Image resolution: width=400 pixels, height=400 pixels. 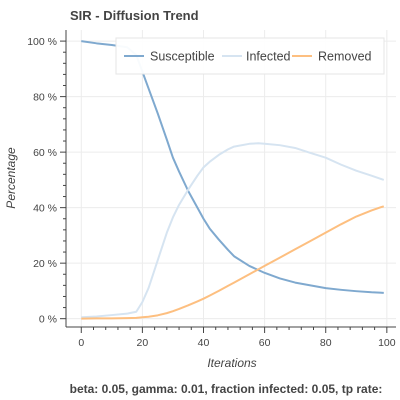 What do you see at coordinates (134, 15) in the screenshot?
I see `chart-title: SIR - Diffusion Trend` at bounding box center [134, 15].